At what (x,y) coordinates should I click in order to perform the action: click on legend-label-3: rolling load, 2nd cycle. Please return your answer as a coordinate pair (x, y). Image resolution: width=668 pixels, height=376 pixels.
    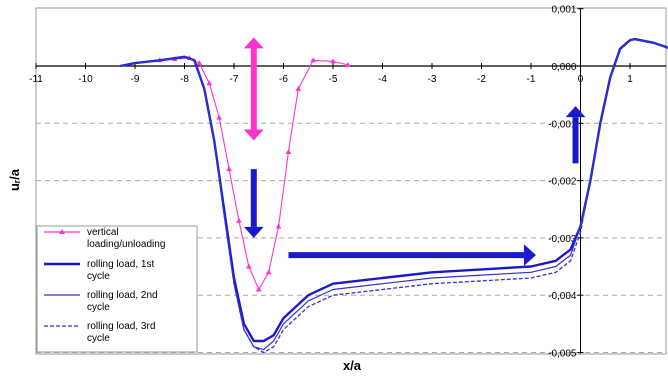
    Looking at the image, I should click on (122, 301).